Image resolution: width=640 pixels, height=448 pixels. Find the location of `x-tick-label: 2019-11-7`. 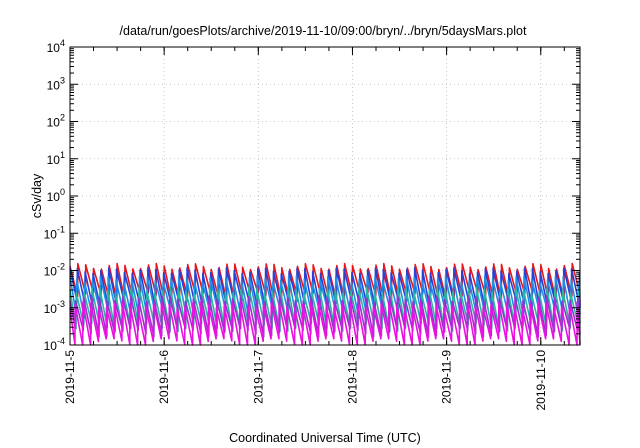

x-tick-label: 2019-11-7 is located at coordinates (258, 377).